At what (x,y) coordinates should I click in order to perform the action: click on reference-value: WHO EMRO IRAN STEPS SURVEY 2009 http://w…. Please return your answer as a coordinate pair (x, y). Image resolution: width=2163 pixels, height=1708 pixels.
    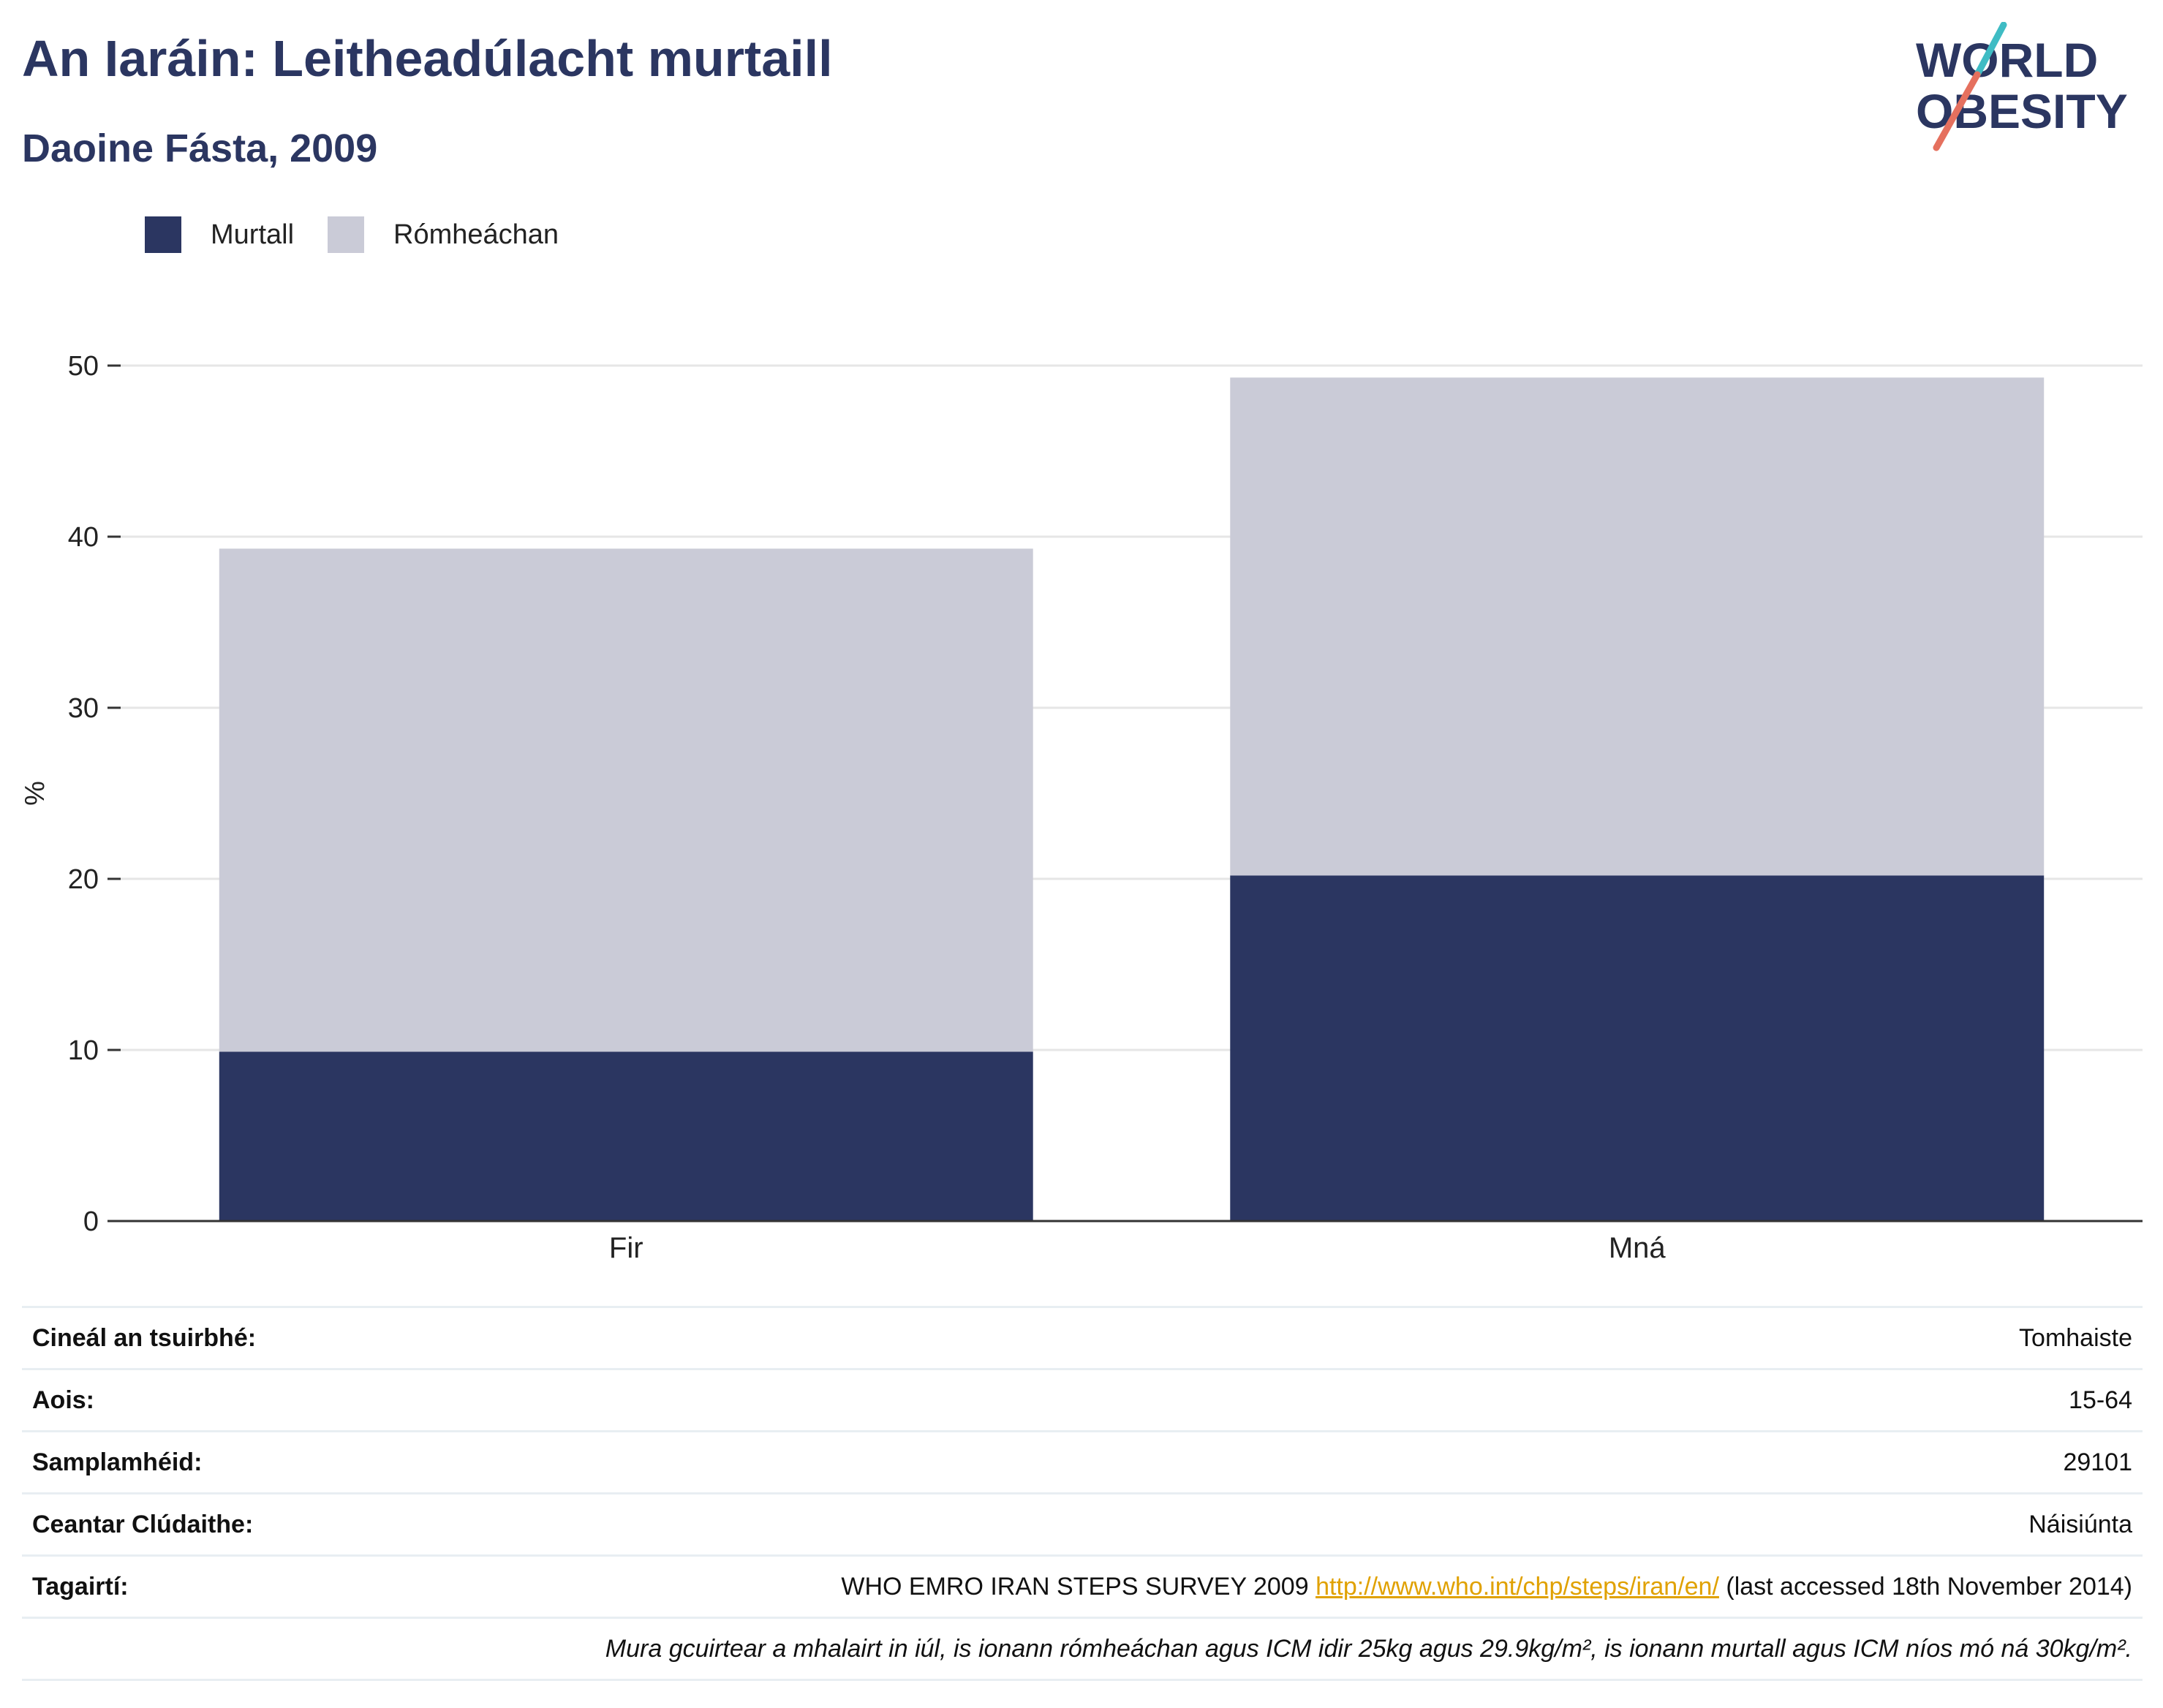
    Looking at the image, I should click on (1486, 1587).